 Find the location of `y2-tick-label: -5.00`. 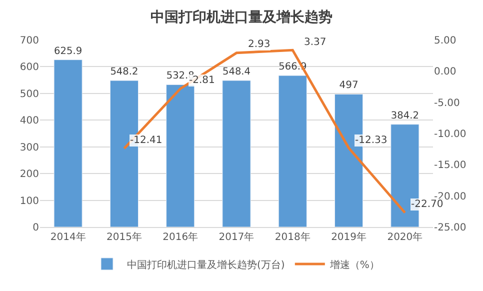

y2-tick-label: -5.00 is located at coordinates (447, 103).